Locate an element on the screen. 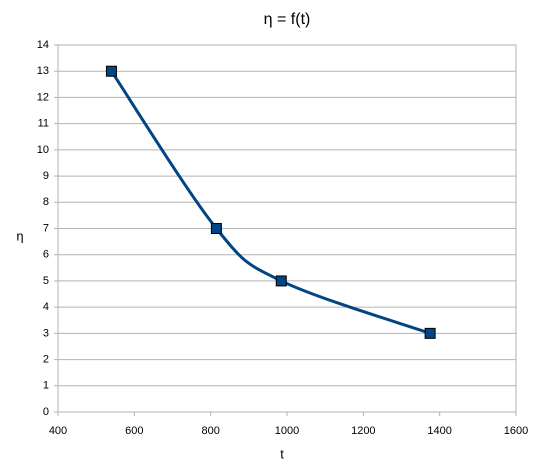 Image resolution: width=538 pixels, height=470 pixels. y-tick-label: 11 is located at coordinates (43, 124).